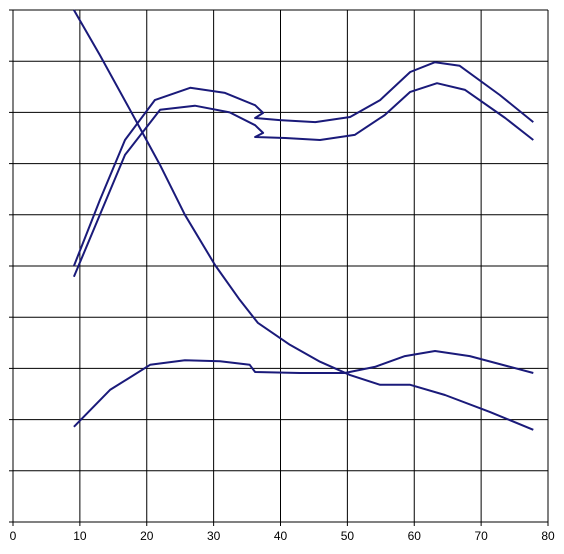 The width and height of the screenshot is (564, 554). I want to click on curve, so click(303, 389).